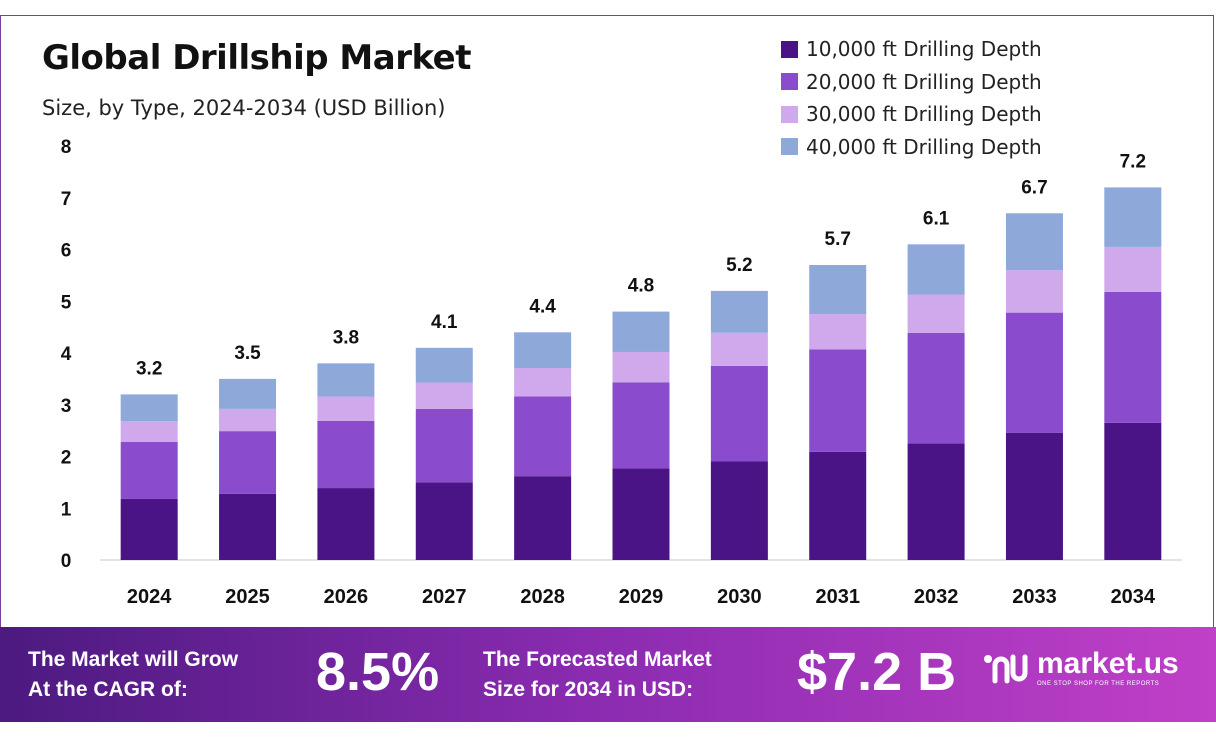 The image size is (1216, 743). I want to click on x-tick-label: 2028, so click(542, 597).